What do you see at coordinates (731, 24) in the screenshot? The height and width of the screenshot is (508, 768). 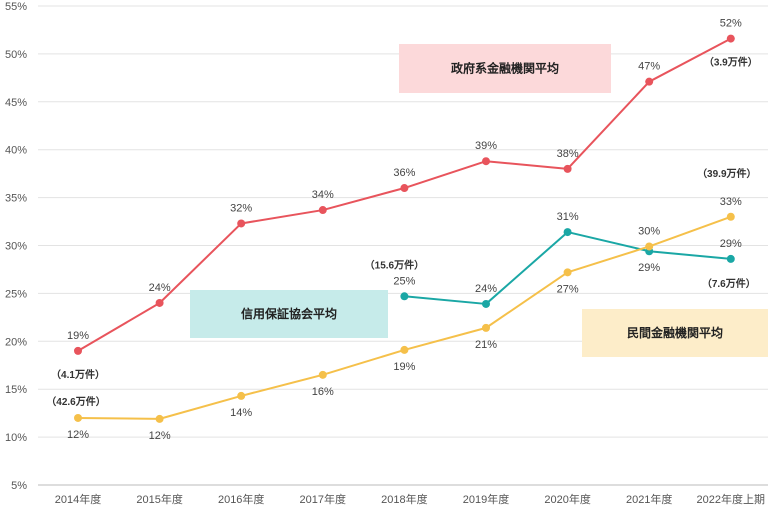 I see `data-label: 52%` at bounding box center [731, 24].